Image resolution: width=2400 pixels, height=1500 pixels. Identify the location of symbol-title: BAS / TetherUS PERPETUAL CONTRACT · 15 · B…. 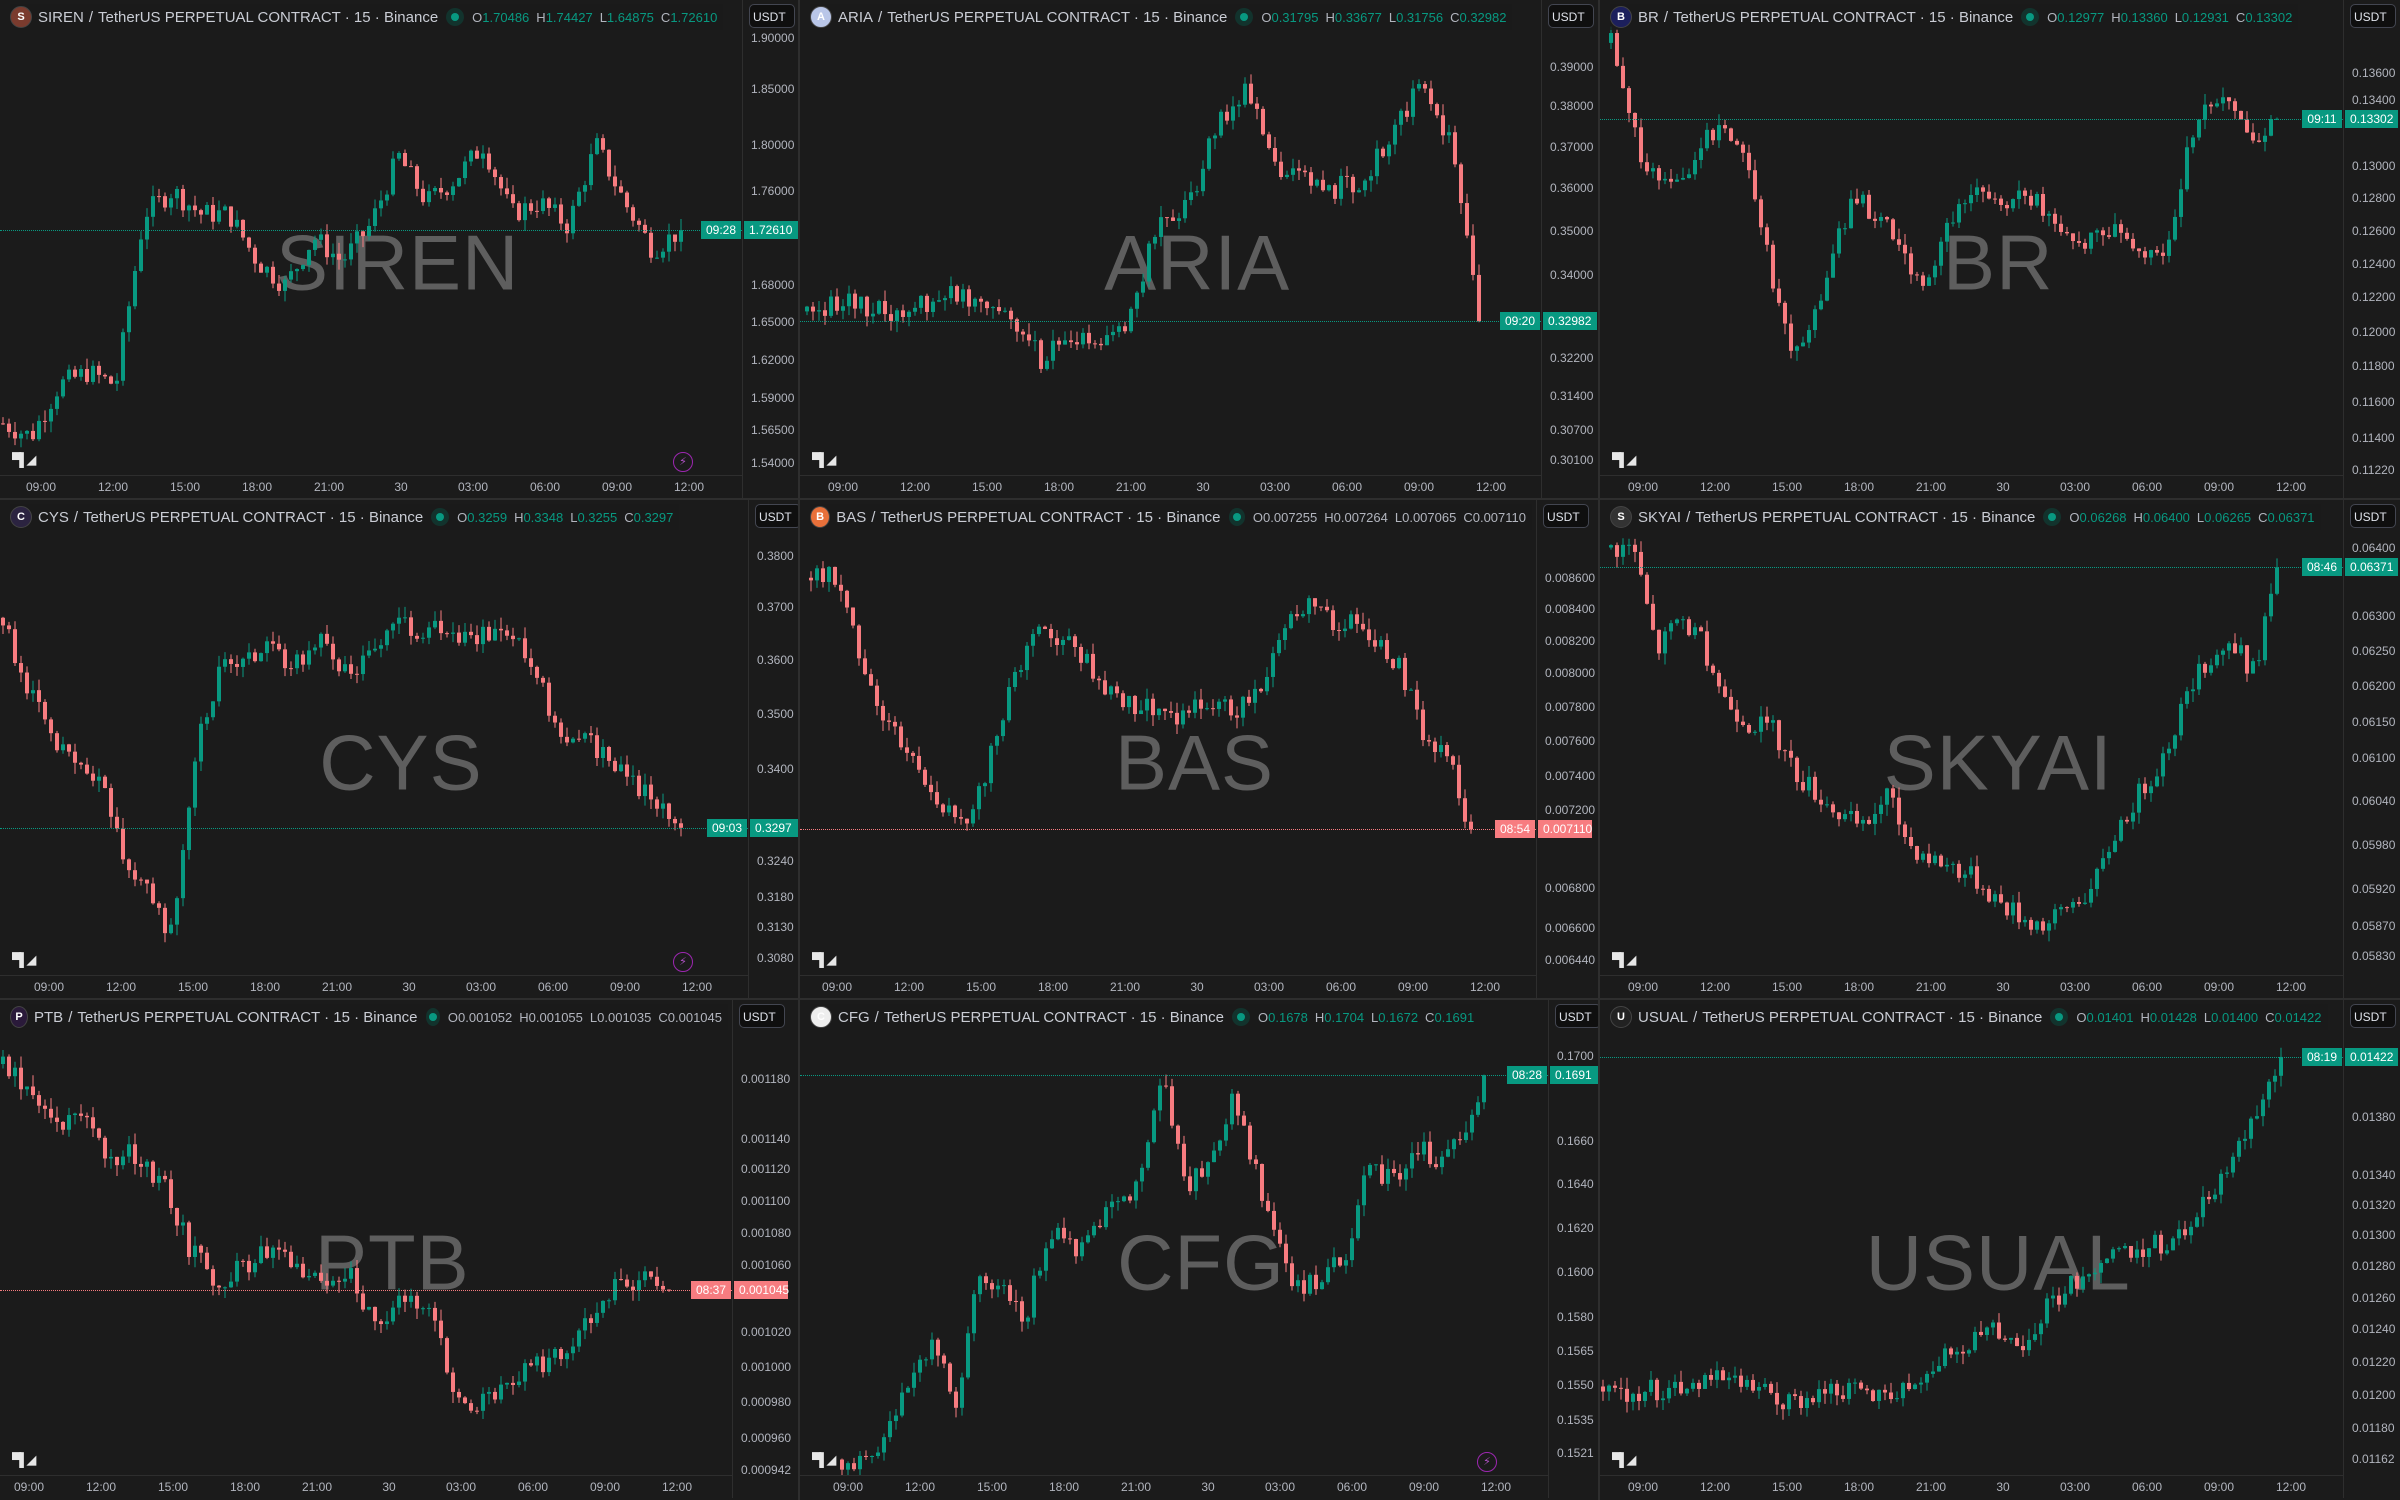
(1028, 517).